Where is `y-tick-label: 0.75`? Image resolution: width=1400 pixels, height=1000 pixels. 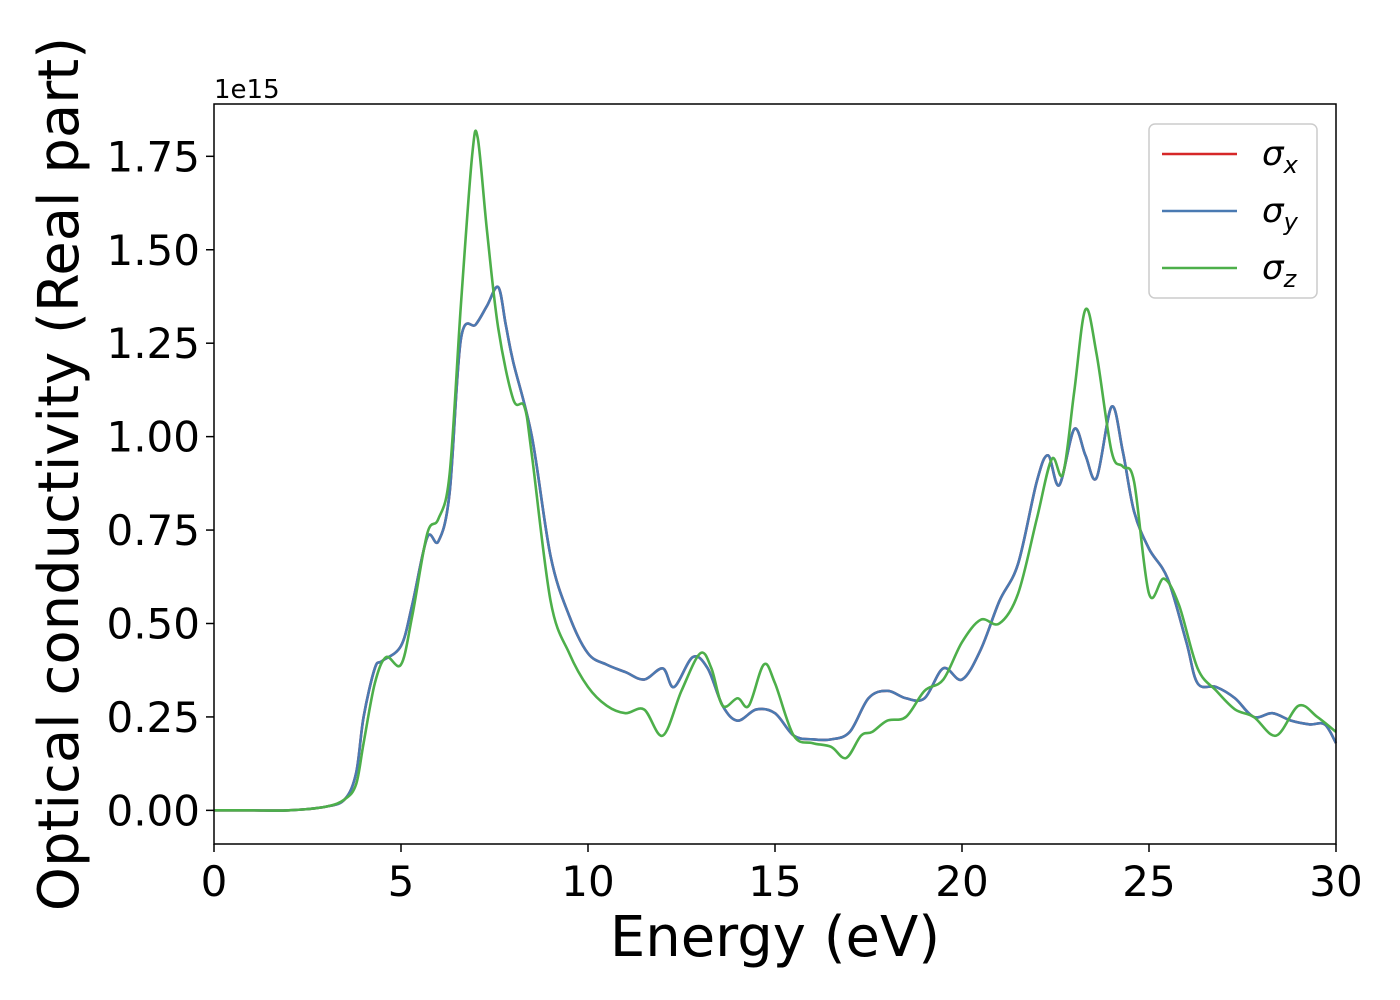 y-tick-label: 0.75 is located at coordinates (153, 530).